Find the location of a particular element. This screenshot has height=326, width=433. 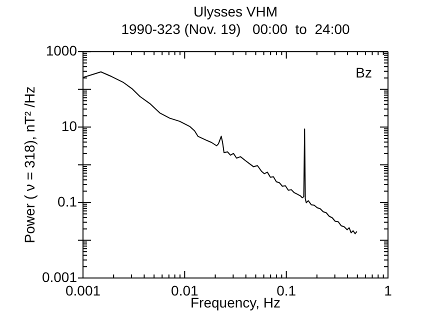

chart-title: Ulysses VHM is located at coordinates (235, 11).